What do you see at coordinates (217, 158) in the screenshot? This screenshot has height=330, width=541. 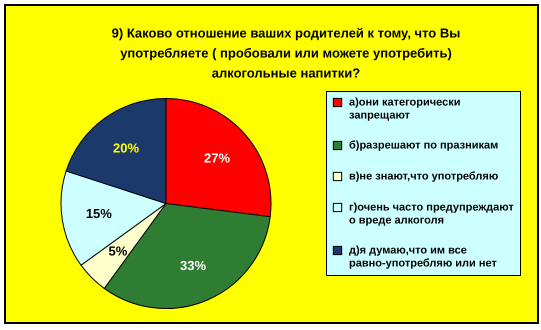 I see `data-label: 27%` at bounding box center [217, 158].